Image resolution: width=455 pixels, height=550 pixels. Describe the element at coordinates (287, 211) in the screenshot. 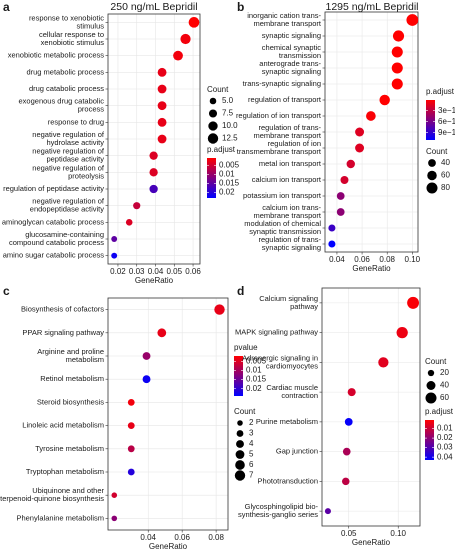

I see `y-tick-label: calcium ion trans-membrane transport` at that location.